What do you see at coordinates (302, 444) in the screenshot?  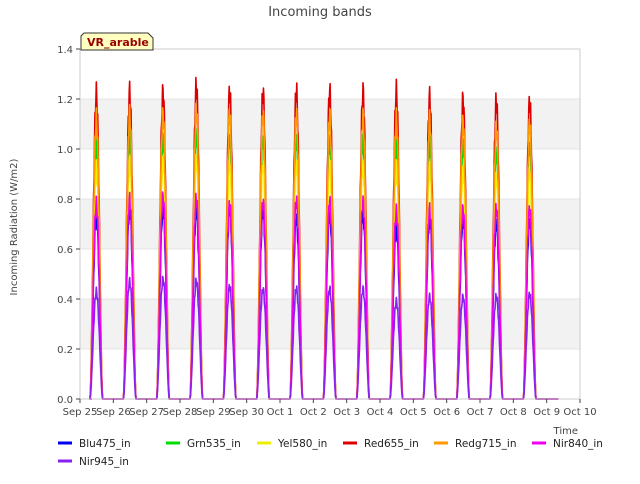 I see `legend-label: Yel580_in` at bounding box center [302, 444].